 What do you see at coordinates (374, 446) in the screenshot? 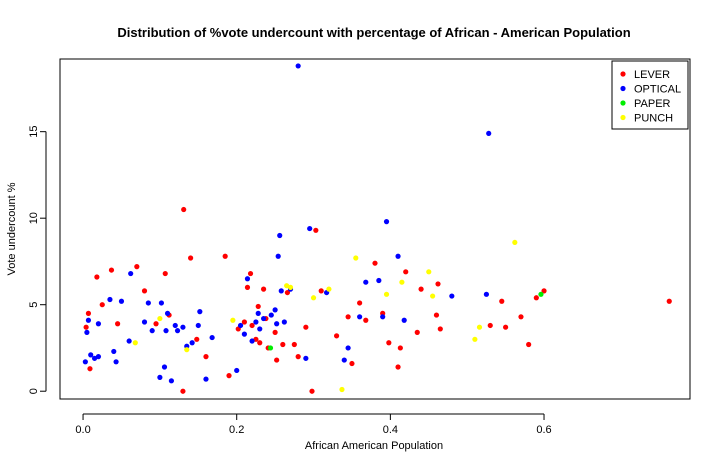
I see `x-axis-label: African American Population` at bounding box center [374, 446].